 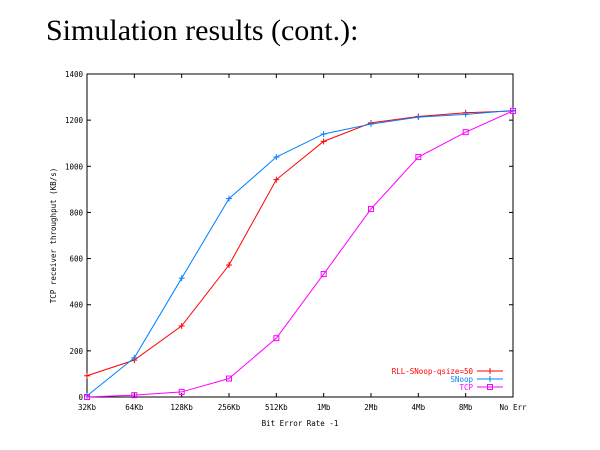 I want to click on x-tick-label: 8Mb, so click(x=466, y=407).